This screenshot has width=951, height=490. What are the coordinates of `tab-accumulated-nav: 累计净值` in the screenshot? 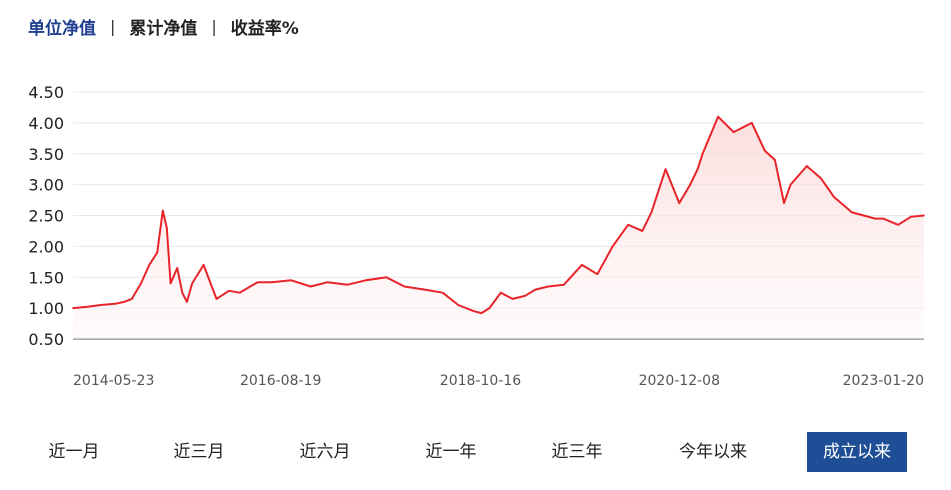 It's located at (163, 29).